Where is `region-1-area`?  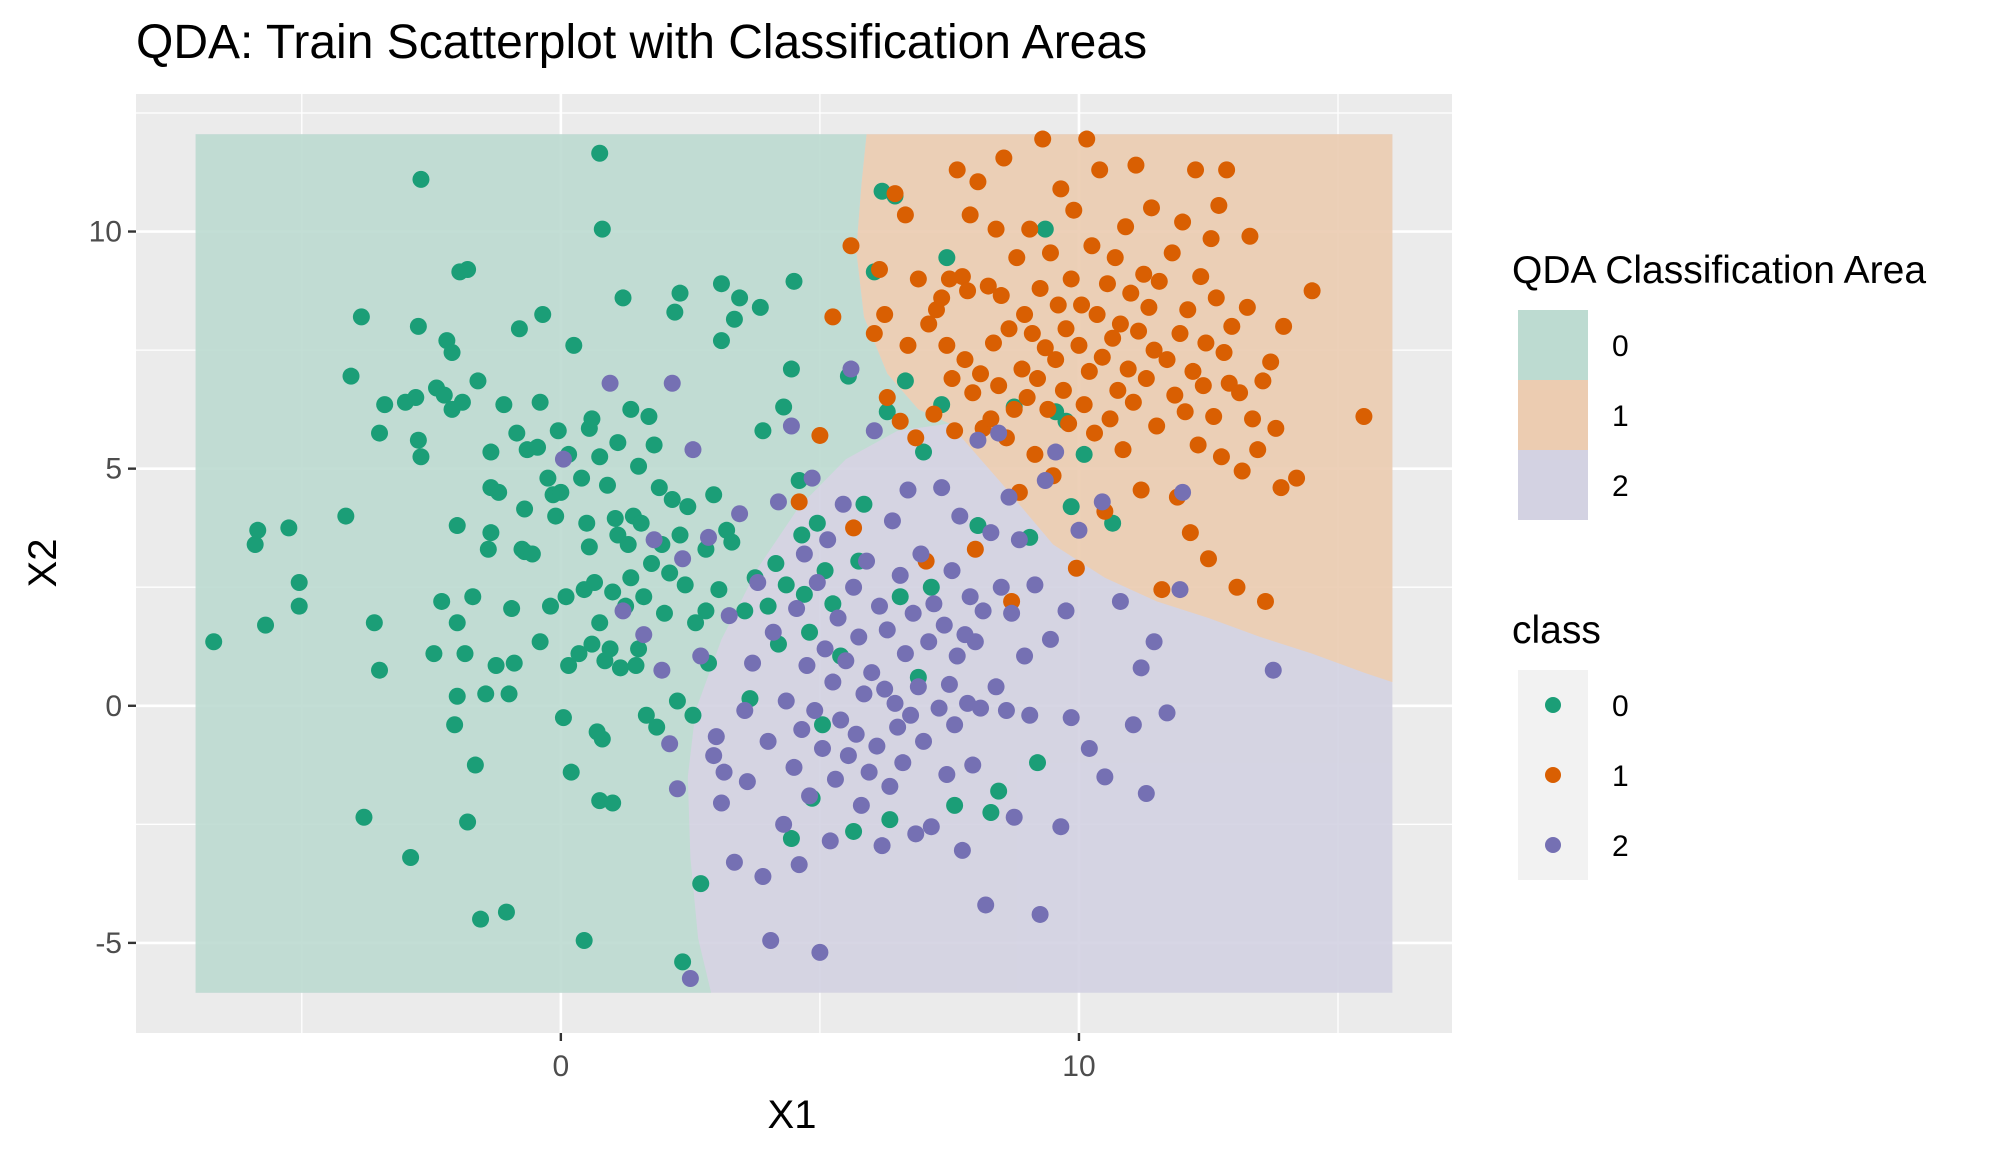 region-1-area is located at coordinates (1124, 408).